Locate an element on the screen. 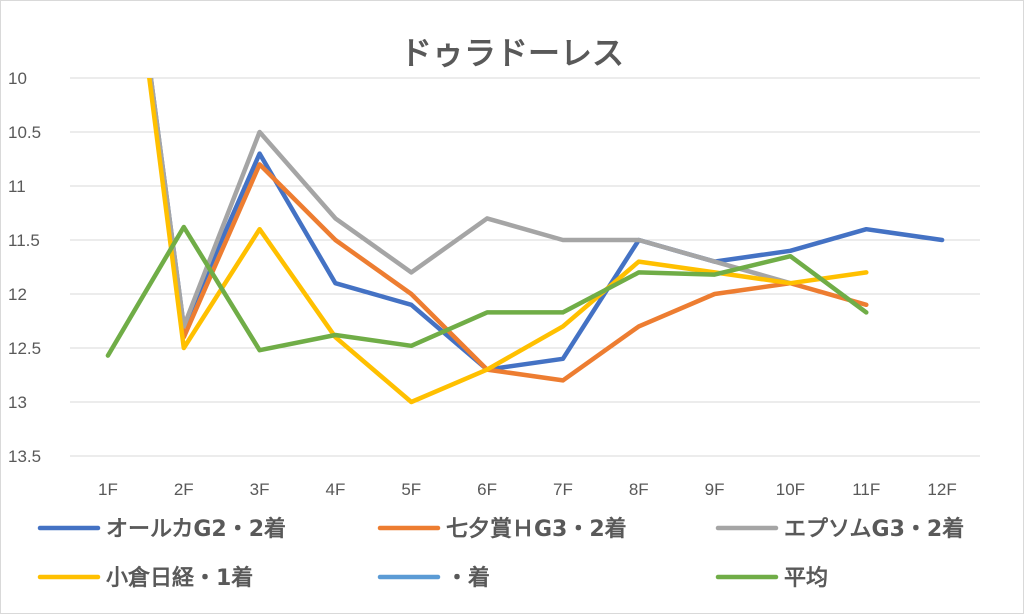 The width and height of the screenshot is (1024, 614). x-axis-ticks: 1F 2F 3F 4F 5F 6F 7F 8F 9F 10F 11F 12F is located at coordinates (527, 489).